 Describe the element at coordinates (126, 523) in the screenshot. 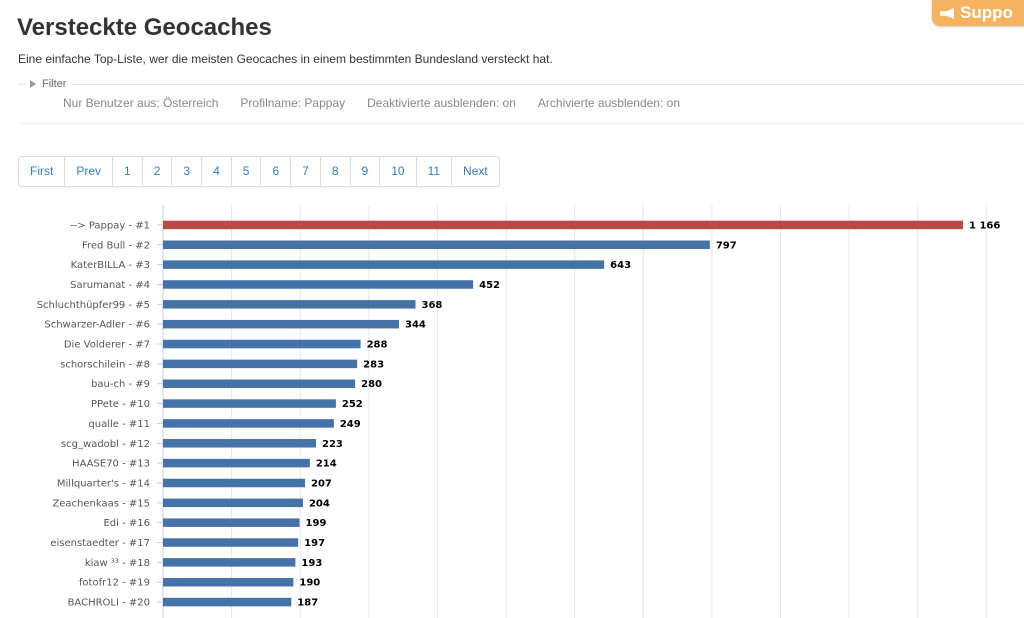

I see `category-label: Edi - #16` at that location.